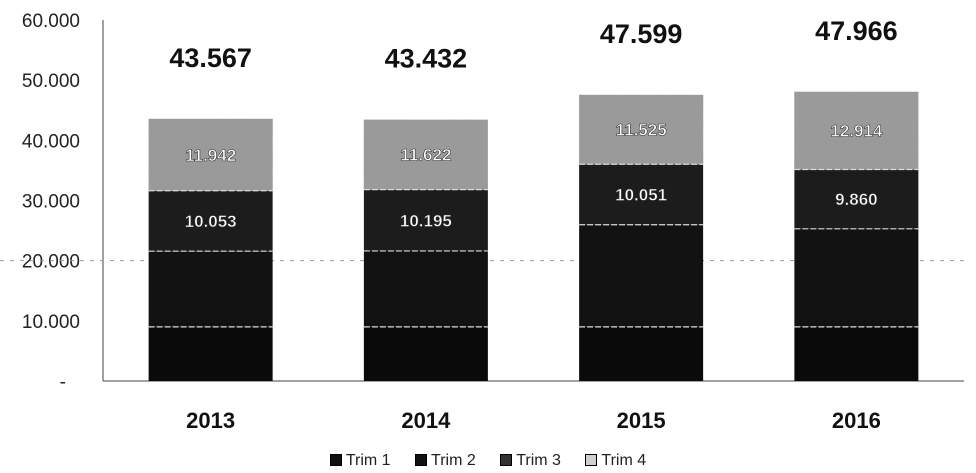  What do you see at coordinates (426, 420) in the screenshot?
I see `x-category-label: 2014` at bounding box center [426, 420].